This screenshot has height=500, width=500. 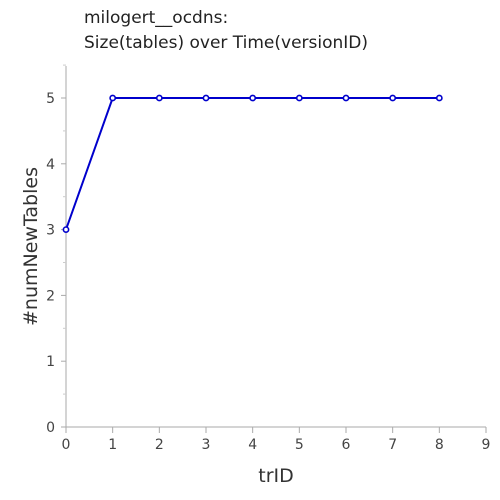 I want to click on x-tick-label: 1, so click(x=112, y=445).